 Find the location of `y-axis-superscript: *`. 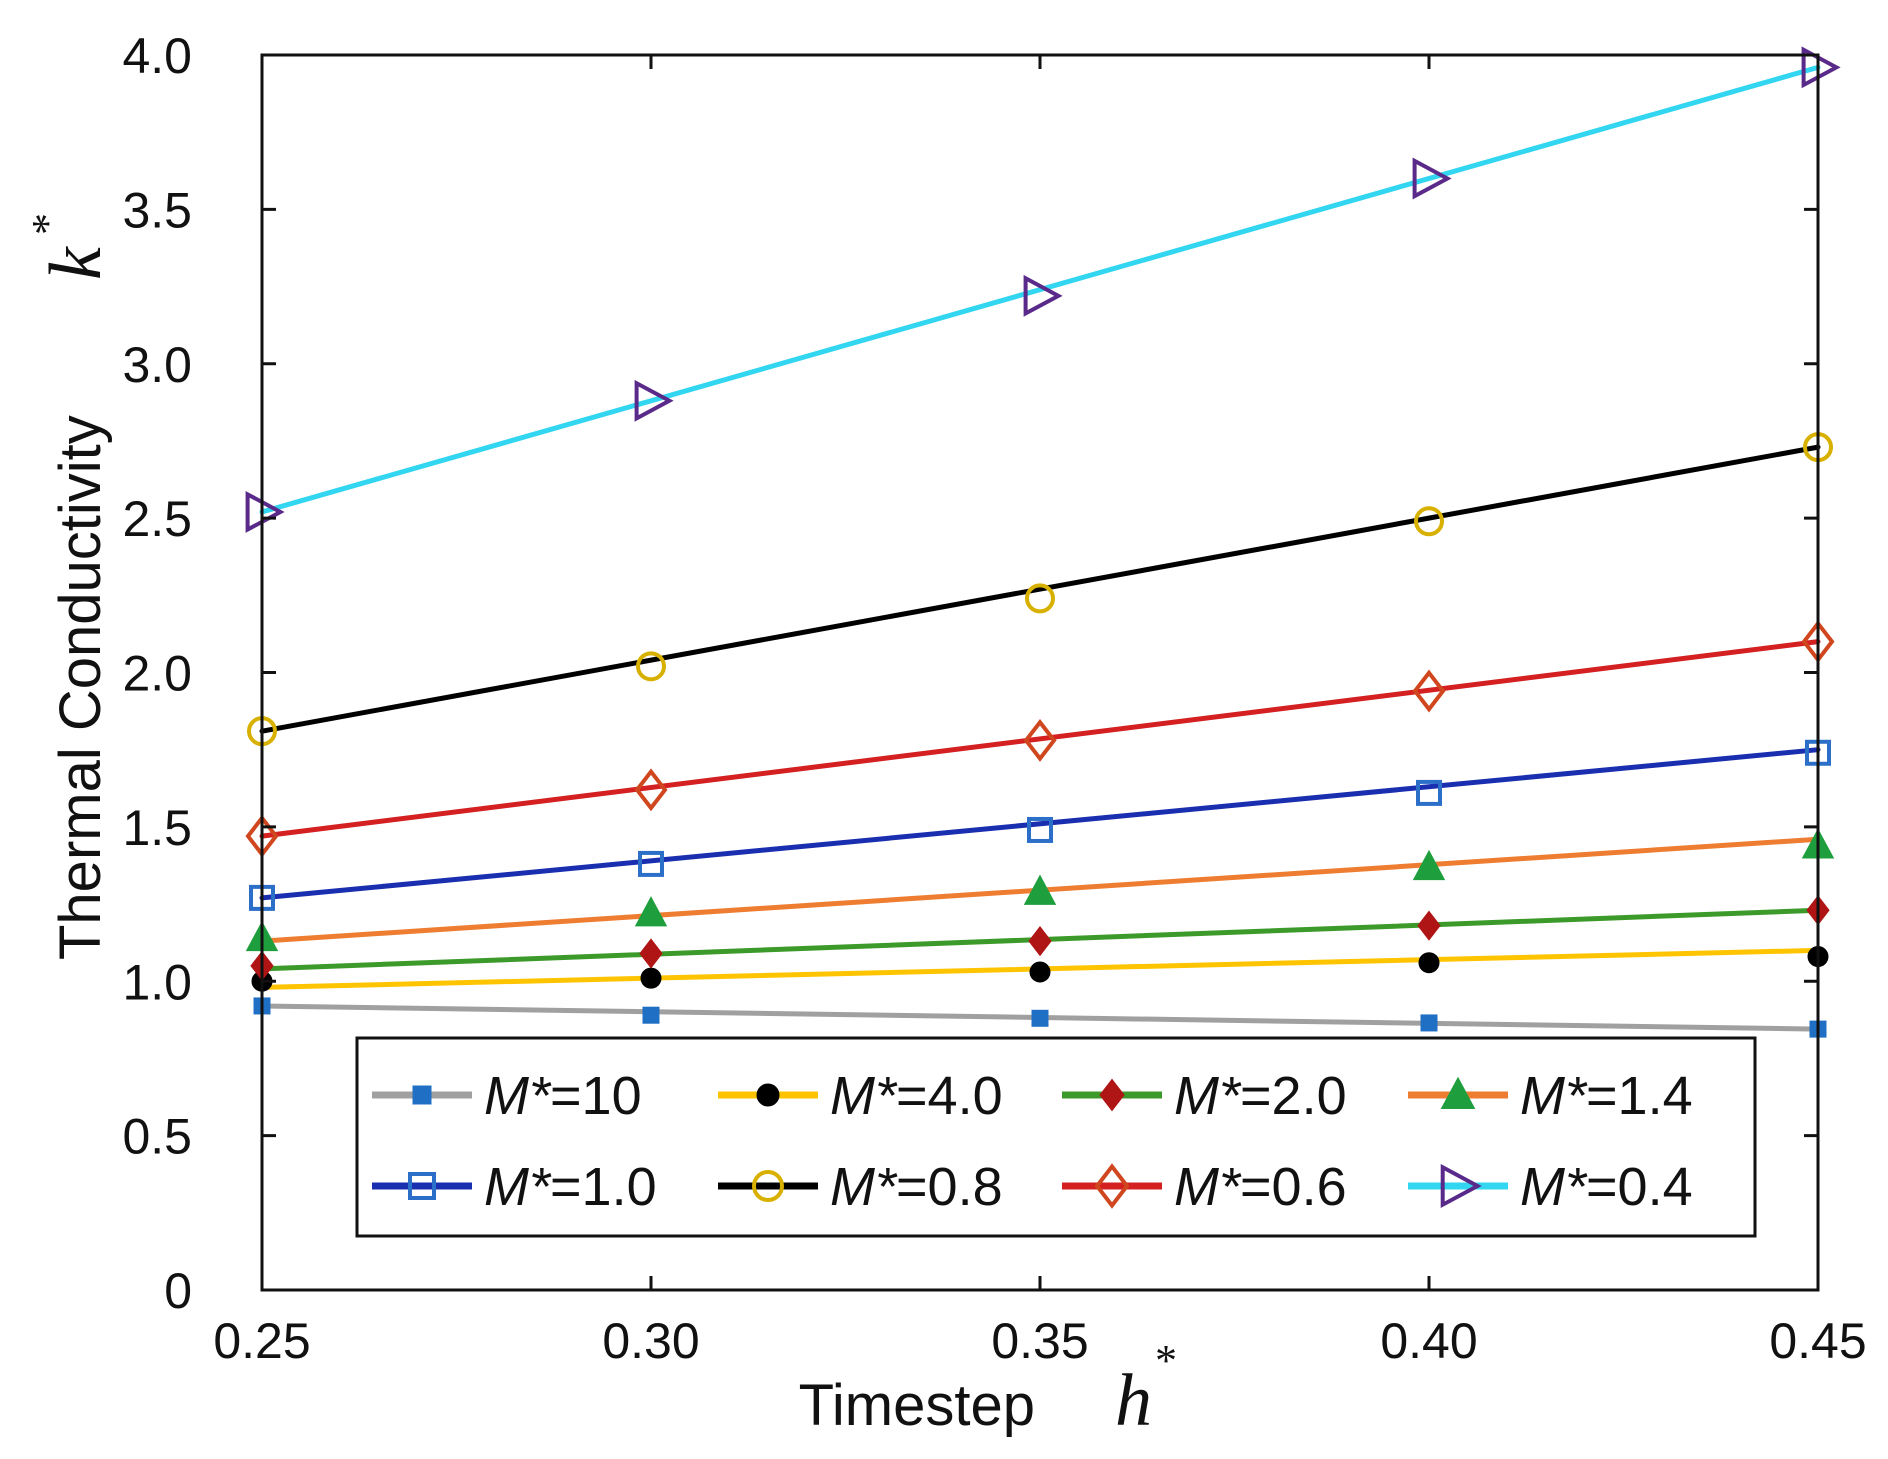

y-axis-superscript: * is located at coordinates (47, 224).